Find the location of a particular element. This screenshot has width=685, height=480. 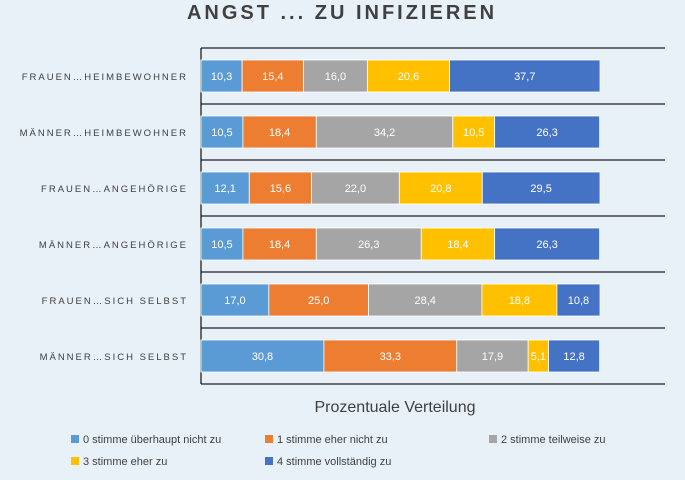

bar-value-label: 17,9 is located at coordinates (492, 357).